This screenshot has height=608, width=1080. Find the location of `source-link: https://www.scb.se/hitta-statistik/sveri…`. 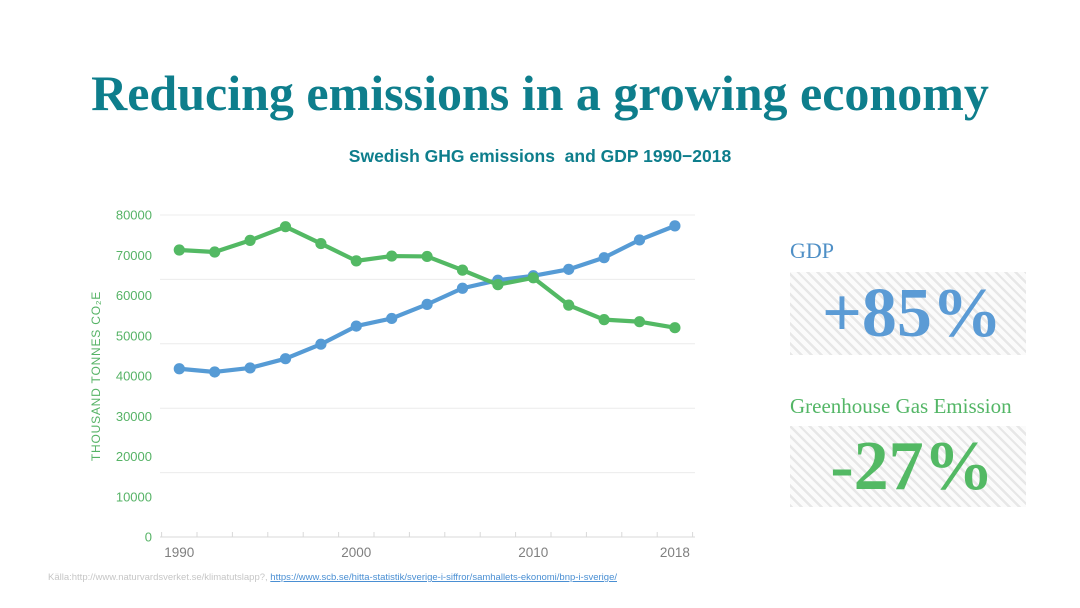

source-link: https://www.scb.se/hitta-statistik/sveri… is located at coordinates (443, 577).